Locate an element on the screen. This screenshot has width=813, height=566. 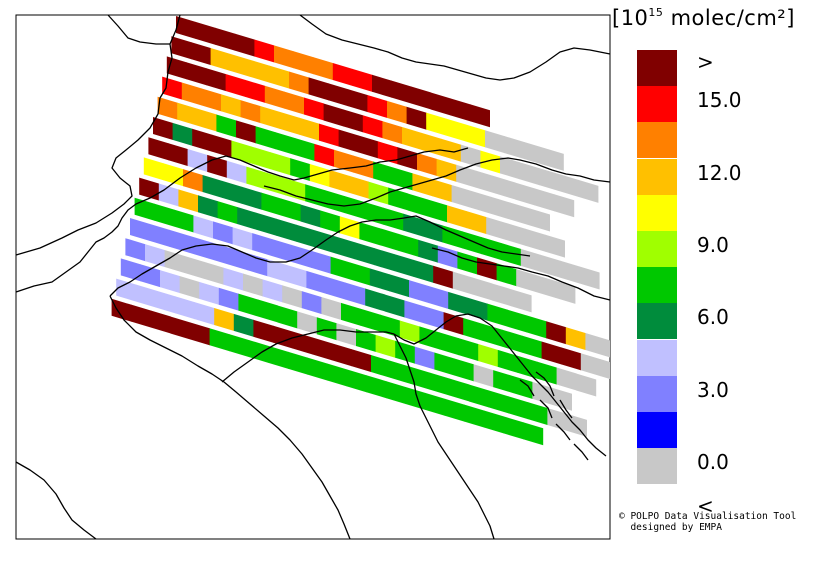
units-prefix: [10 is located at coordinates (630, 18).